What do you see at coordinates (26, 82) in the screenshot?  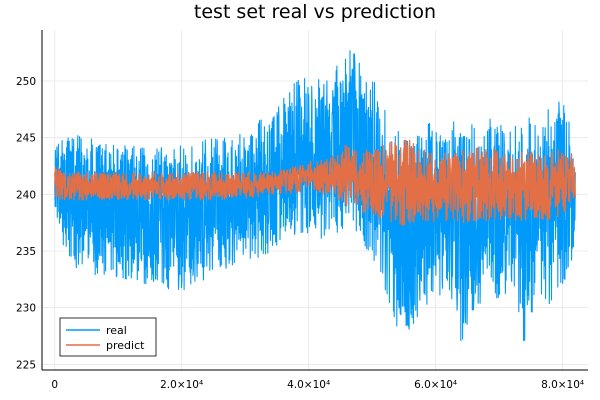 I see `y-tick-label: 250` at bounding box center [26, 82].